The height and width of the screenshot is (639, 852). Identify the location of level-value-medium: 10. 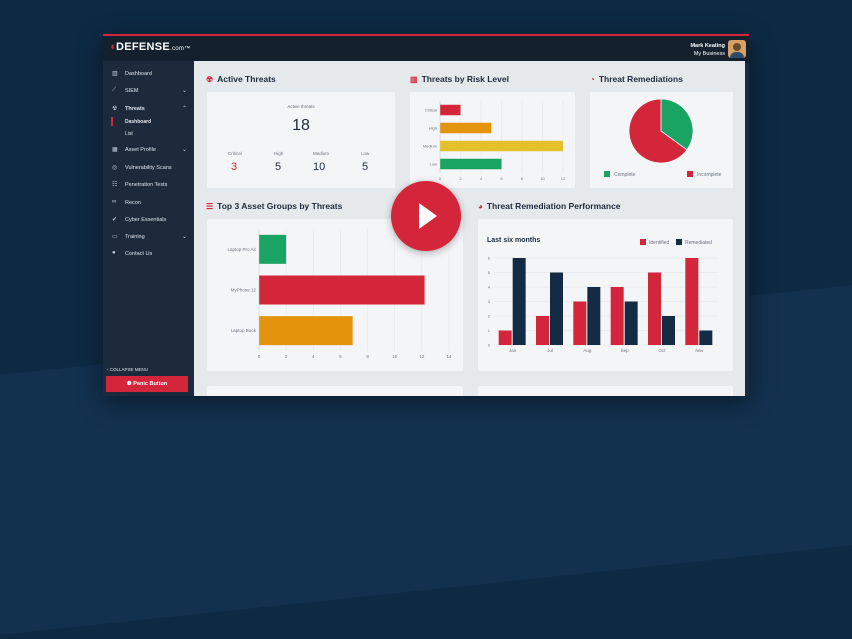
(319, 167).